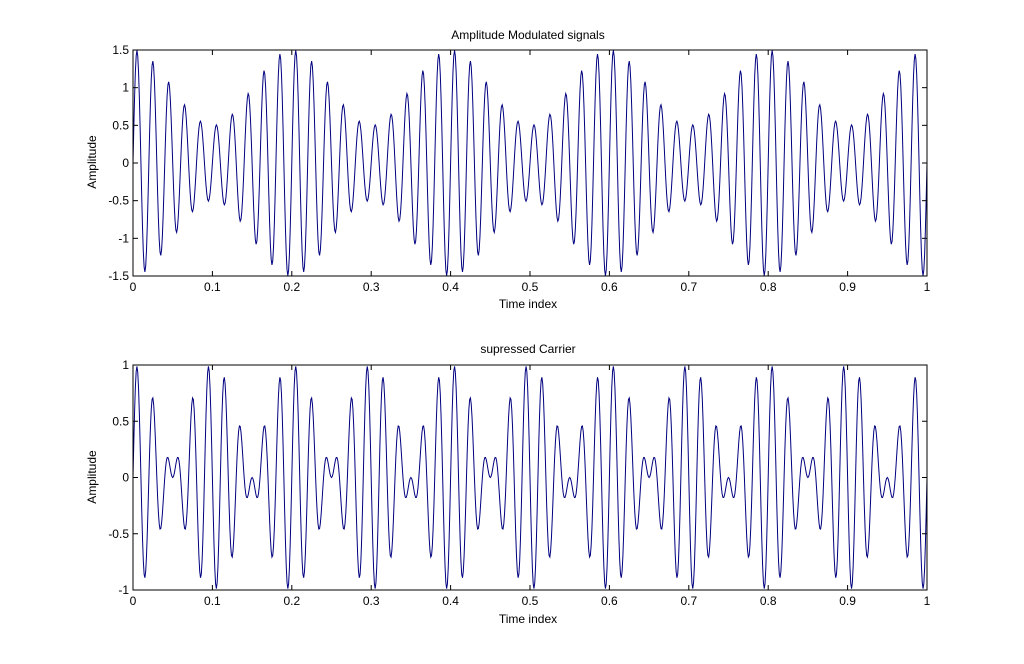  Describe the element at coordinates (528, 619) in the screenshot. I see `sc-x-axis-label: Time index` at that location.